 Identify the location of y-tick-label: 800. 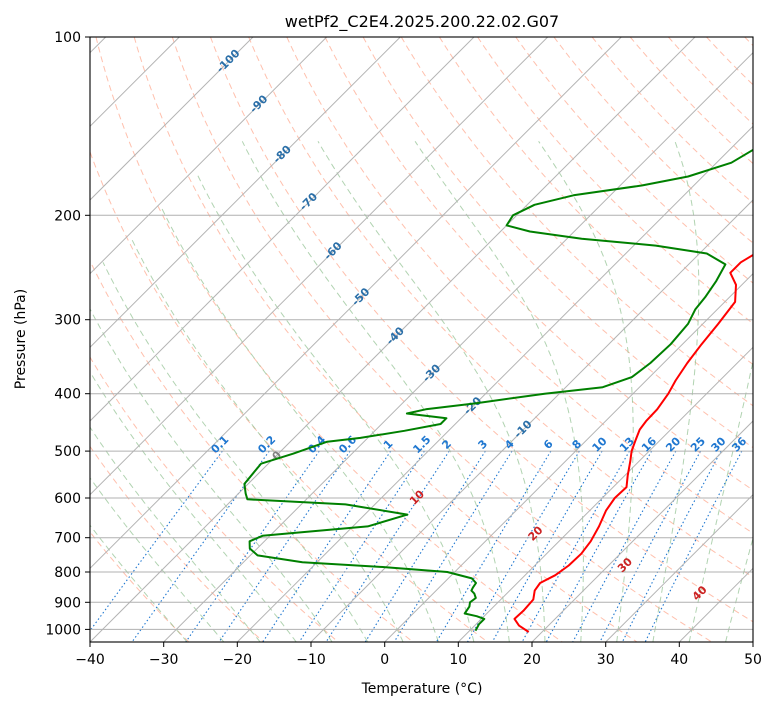
(67, 573).